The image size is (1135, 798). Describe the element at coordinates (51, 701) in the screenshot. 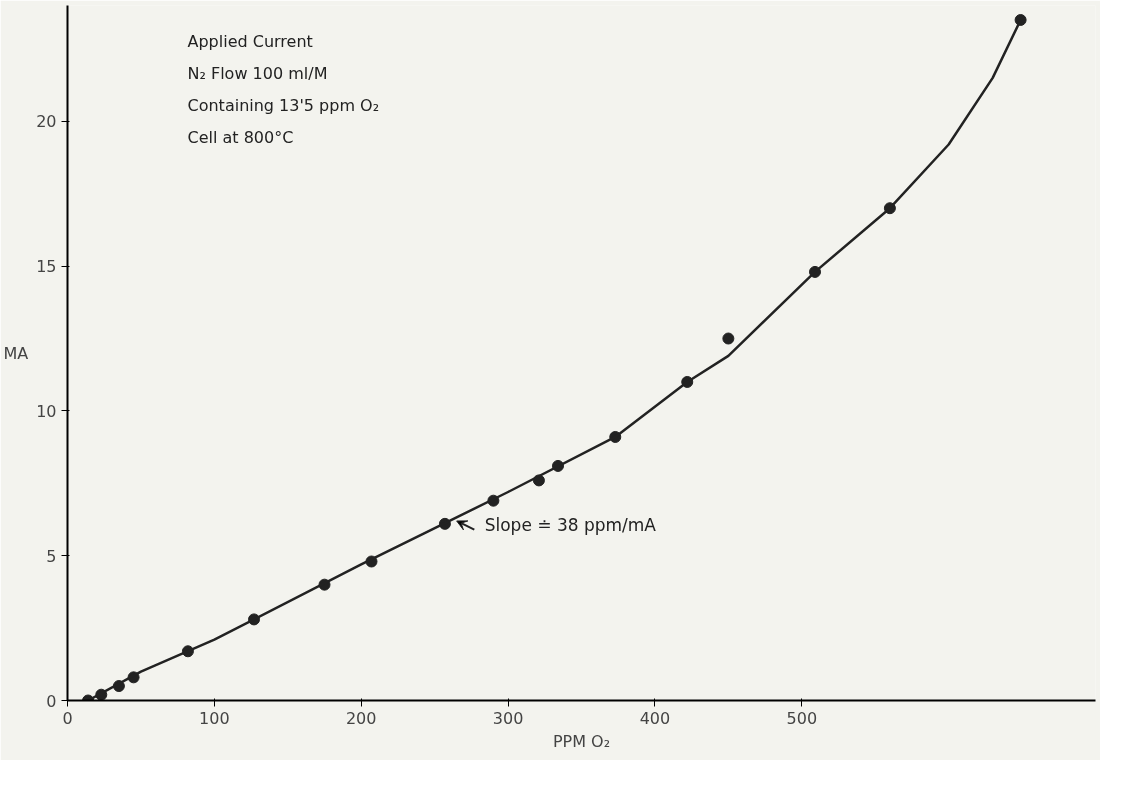

I see `y-tick-label: 0` at that location.